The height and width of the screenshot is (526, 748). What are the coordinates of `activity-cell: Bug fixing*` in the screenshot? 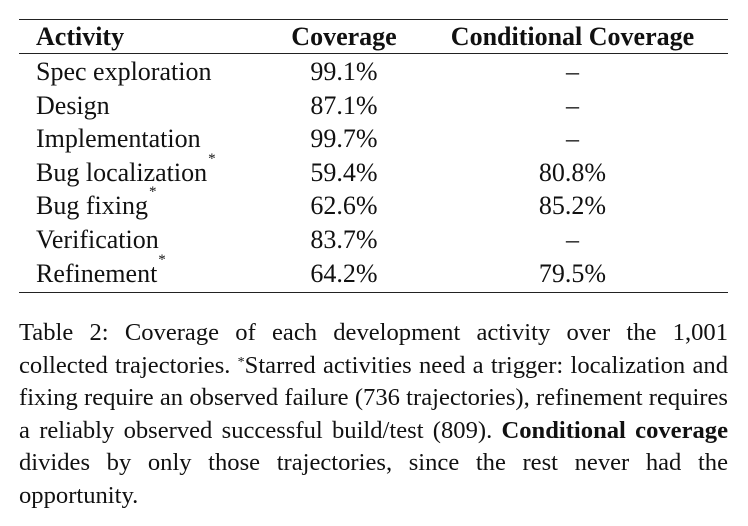 It's located at (145, 204).